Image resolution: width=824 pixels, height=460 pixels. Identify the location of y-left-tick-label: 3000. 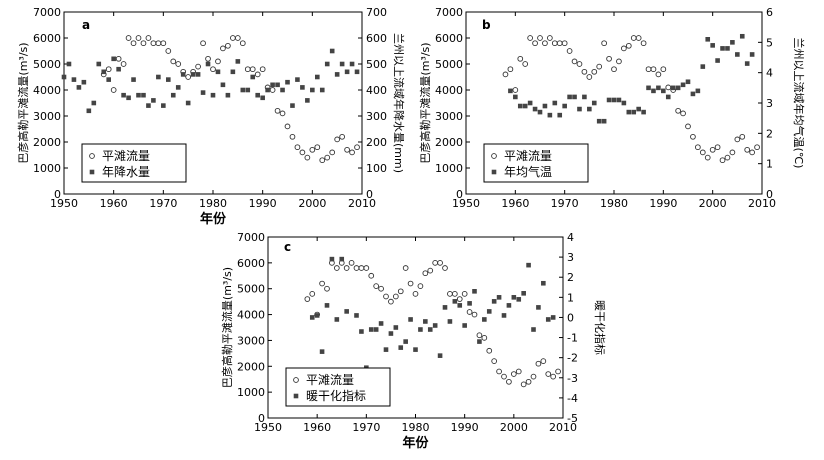
(251, 340).